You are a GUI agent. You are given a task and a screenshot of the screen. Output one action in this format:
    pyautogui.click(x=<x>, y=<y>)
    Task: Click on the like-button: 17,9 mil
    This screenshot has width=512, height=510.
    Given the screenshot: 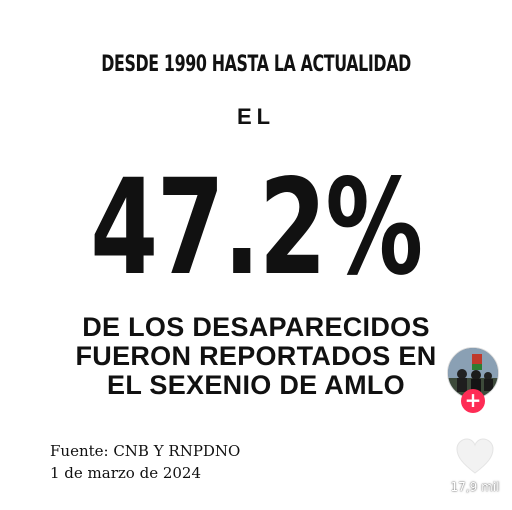 What is the action you would take?
    pyautogui.click(x=475, y=470)
    